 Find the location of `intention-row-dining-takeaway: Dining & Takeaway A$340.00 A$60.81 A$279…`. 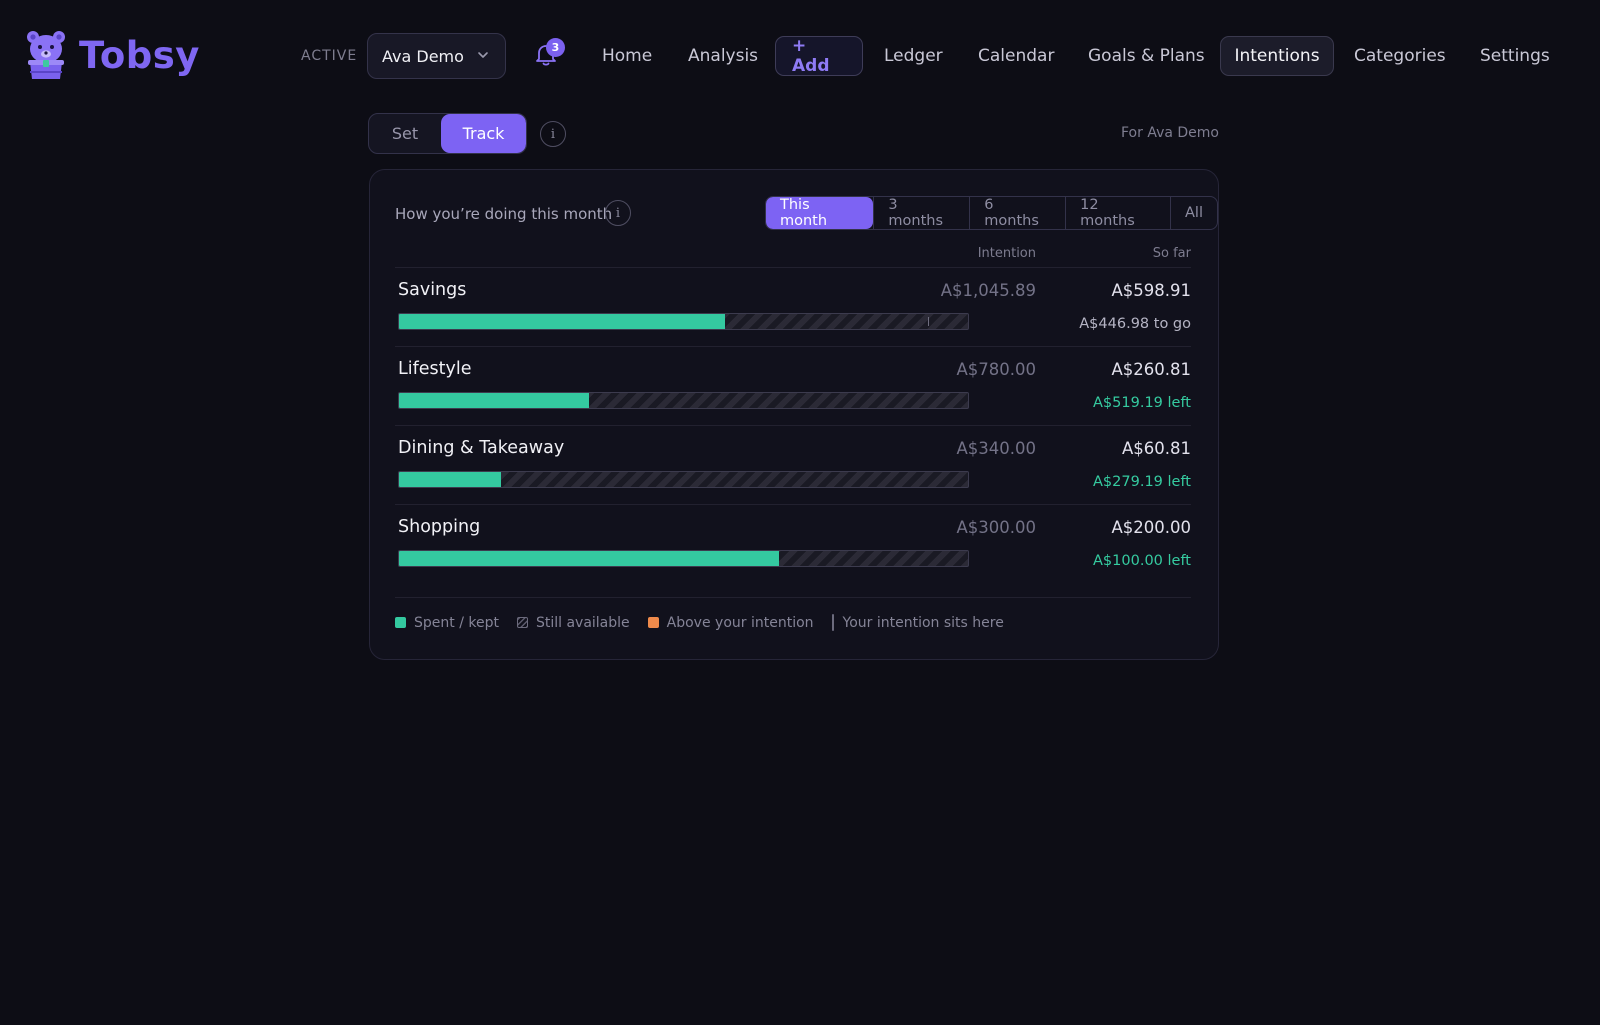

intention-row-dining-takeaway: Dining & Takeaway A$340.00 A$60.81 A$279… is located at coordinates (794, 465).